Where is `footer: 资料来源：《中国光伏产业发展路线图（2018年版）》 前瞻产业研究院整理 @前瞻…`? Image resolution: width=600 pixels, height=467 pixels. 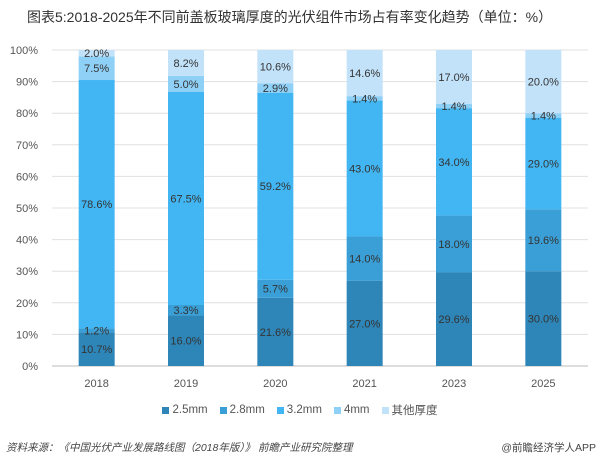
footer: 资料来源：《中国光伏产业发展路线图（2018年版）》 前瞻产业研究院整理 @前瞻… is located at coordinates (301, 447).